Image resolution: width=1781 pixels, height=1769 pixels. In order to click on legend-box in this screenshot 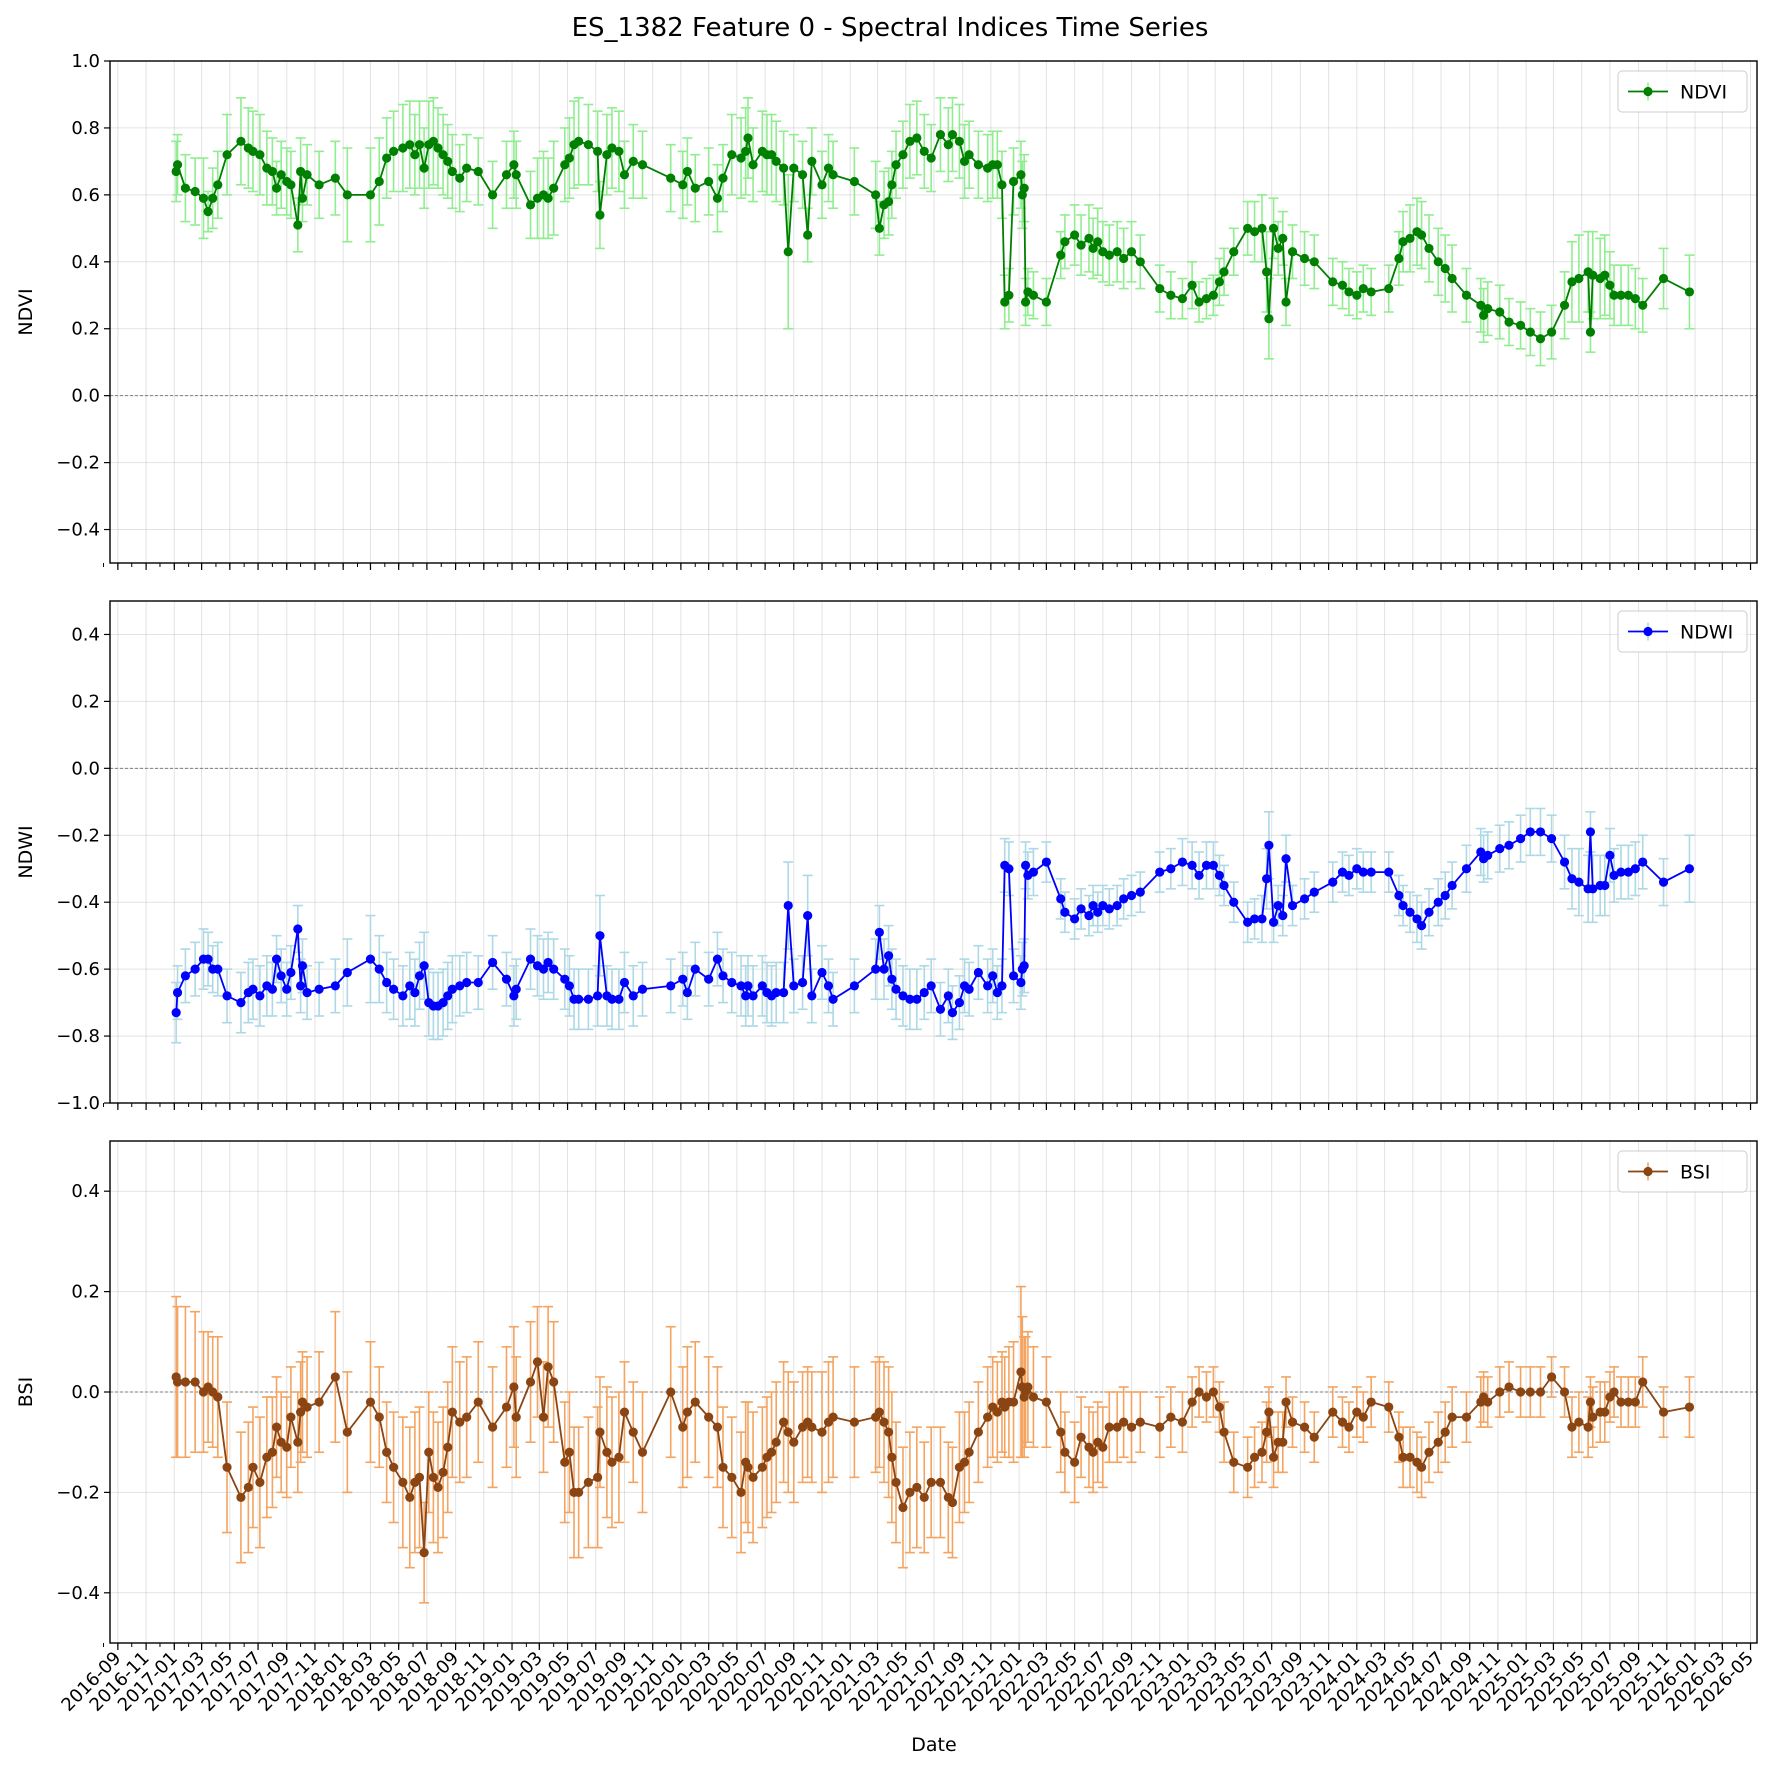, I will do `click(1682, 91)`.